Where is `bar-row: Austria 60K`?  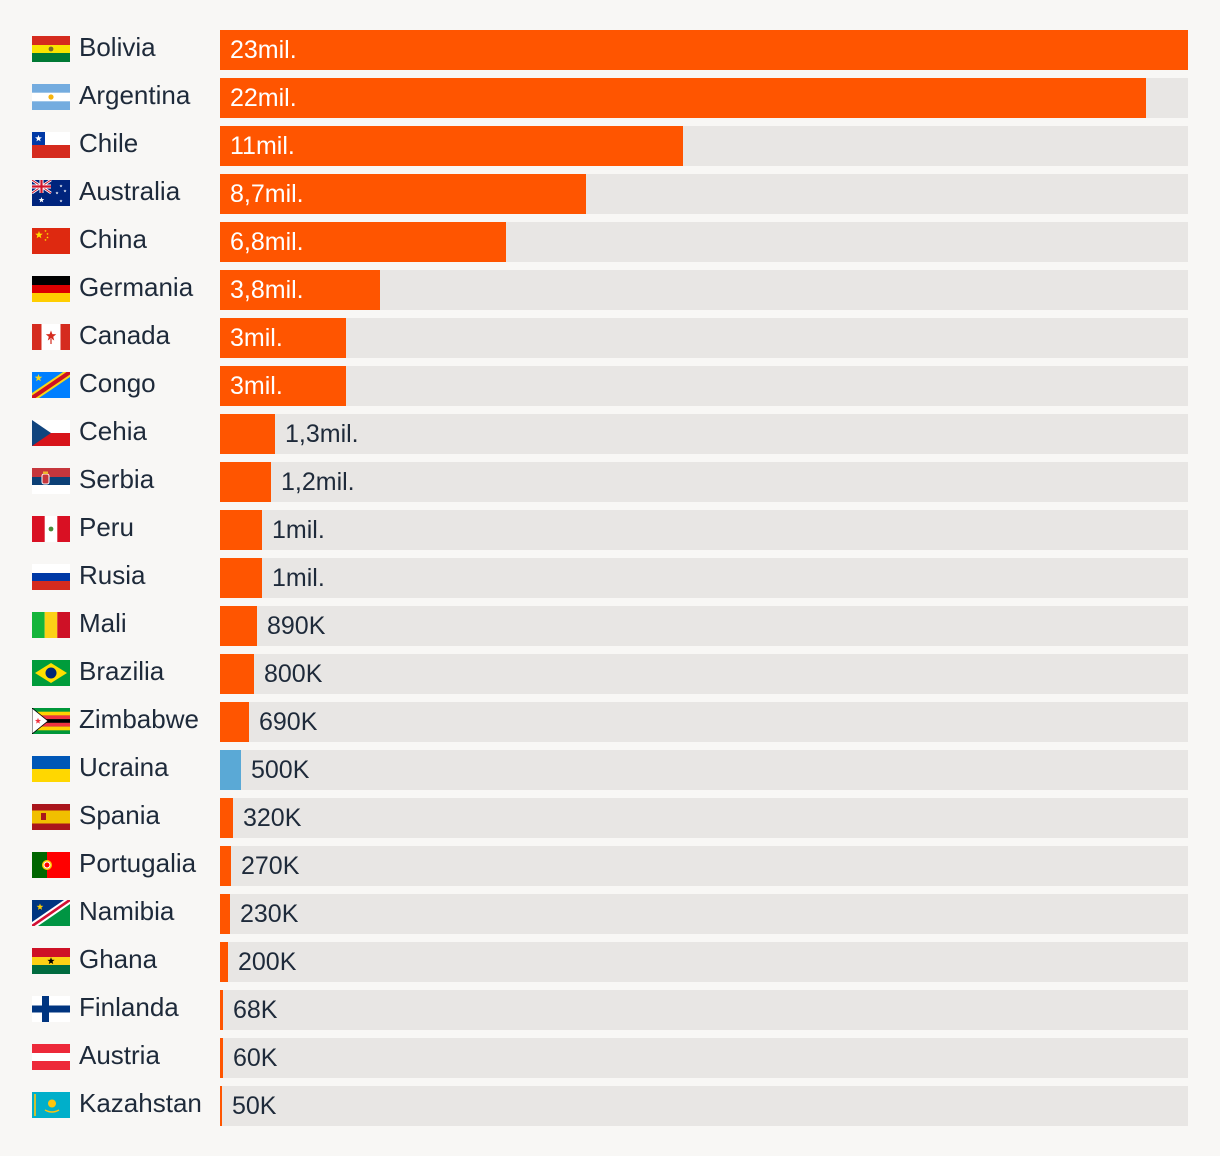 bar-row: Austria 60K is located at coordinates (610, 1058).